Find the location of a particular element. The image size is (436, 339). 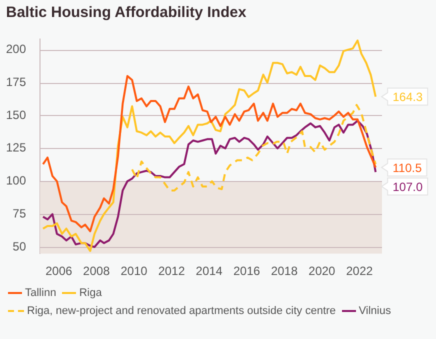

y-tick-label: 150 is located at coordinates (16, 115).